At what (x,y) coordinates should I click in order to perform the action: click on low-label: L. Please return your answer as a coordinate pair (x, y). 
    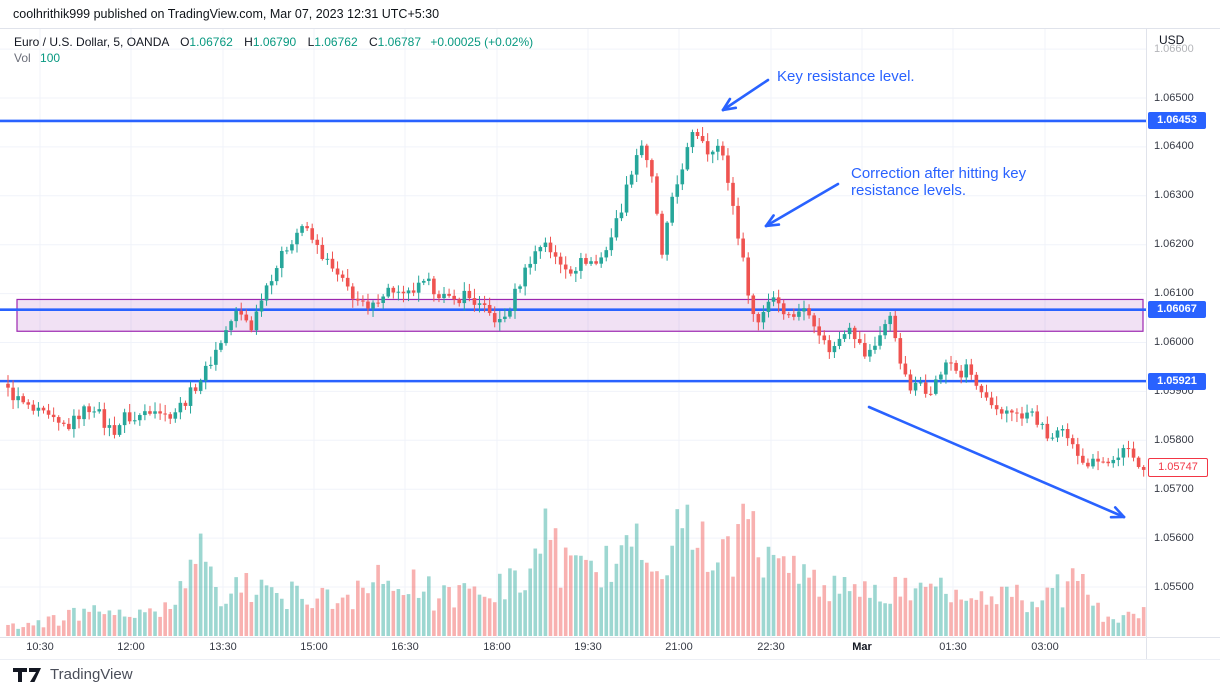
    Looking at the image, I should click on (311, 42).